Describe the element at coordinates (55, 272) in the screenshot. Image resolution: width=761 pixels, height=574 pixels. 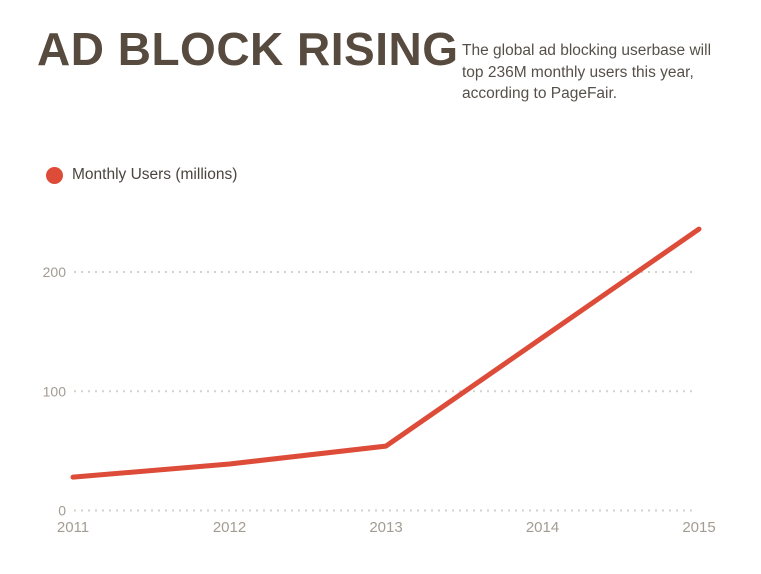
I see `y-axis-tick-200: 200` at that location.